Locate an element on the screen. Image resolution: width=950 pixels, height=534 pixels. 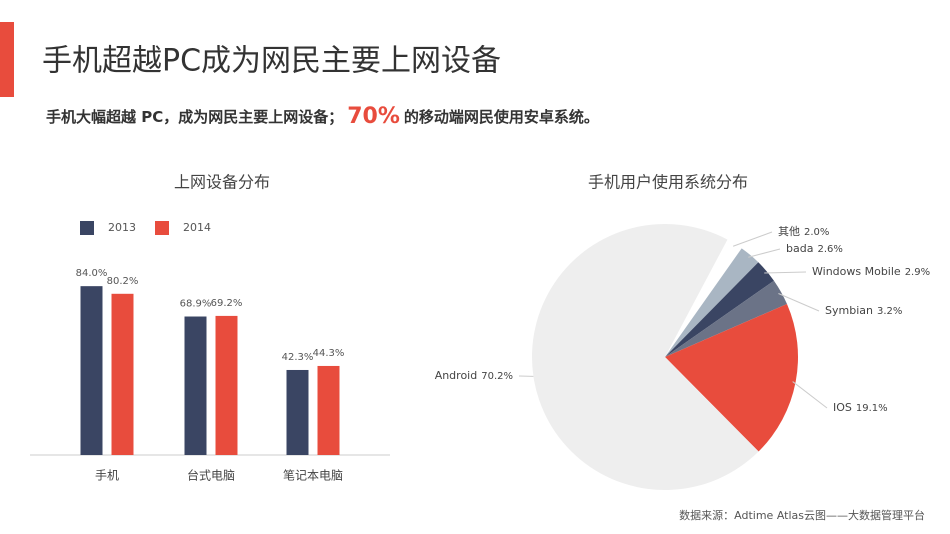
pie-label-value: 2.6% is located at coordinates (829, 249).